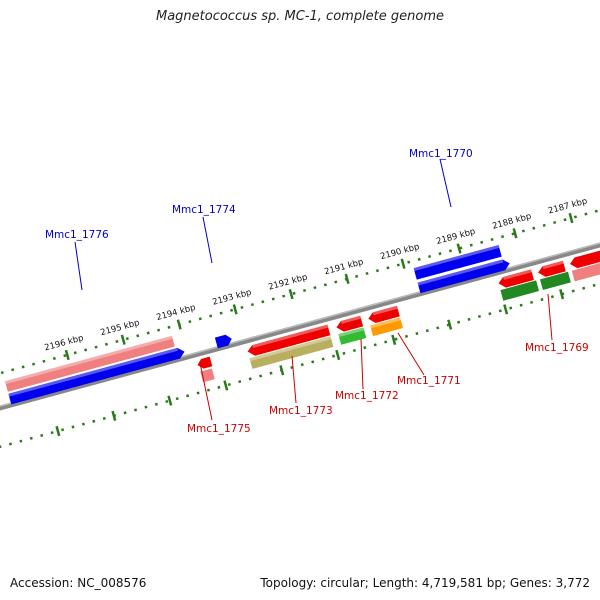  Describe the element at coordinates (78, 583) in the screenshot. I see `accession-text: Accession: NC_008576` at that location.